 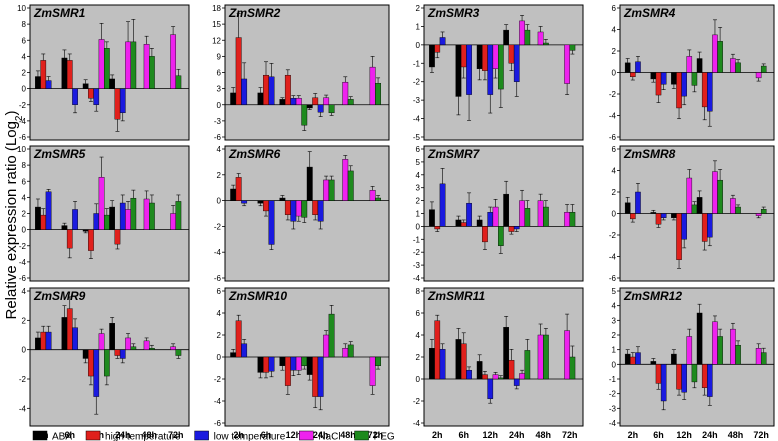 What do you see at coordinates (143, 436) in the screenshot?
I see `legend-label: high temperature` at bounding box center [143, 436].